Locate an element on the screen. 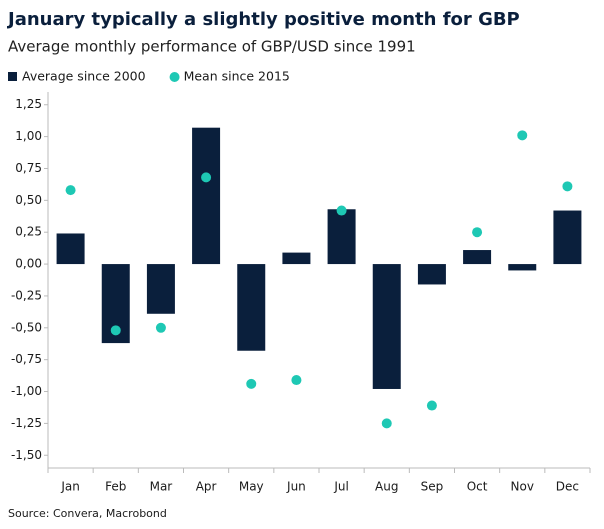 The height and width of the screenshot is (529, 604). y-tick-label: 0,25 is located at coordinates (28, 232).